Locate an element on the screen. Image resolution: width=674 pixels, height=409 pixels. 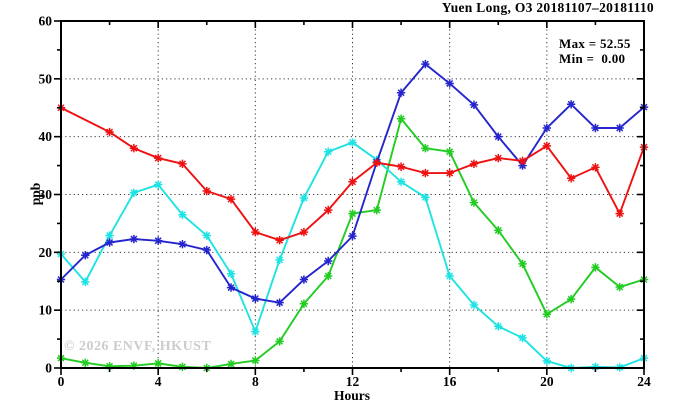
y-tick-label: 60 is located at coordinates (46, 21).